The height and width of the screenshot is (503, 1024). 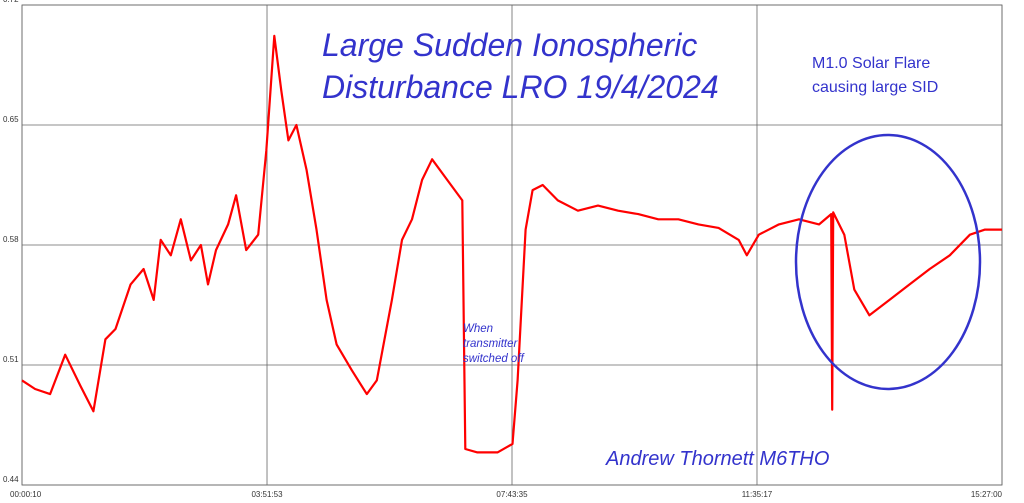 I want to click on y-tick-label: 0.58, so click(x=11, y=239).